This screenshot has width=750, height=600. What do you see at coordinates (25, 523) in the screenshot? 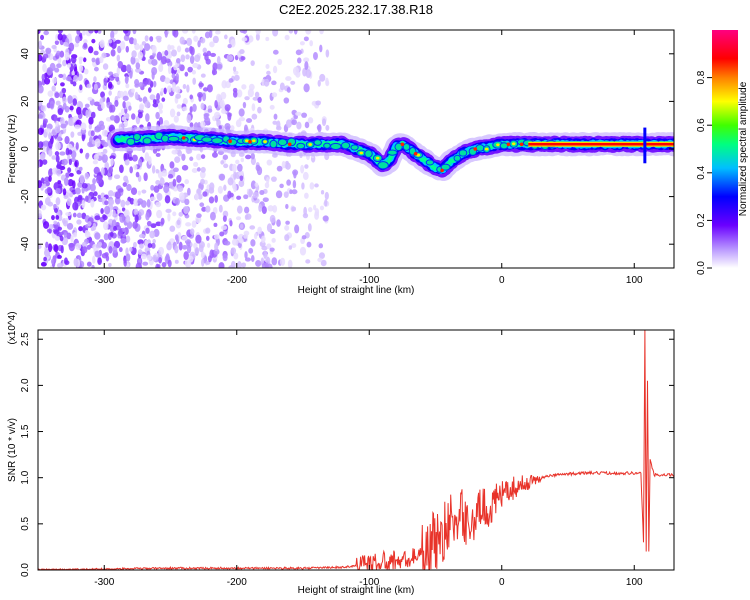
I see `y-tick-label: 0.5` at bounding box center [25, 523].